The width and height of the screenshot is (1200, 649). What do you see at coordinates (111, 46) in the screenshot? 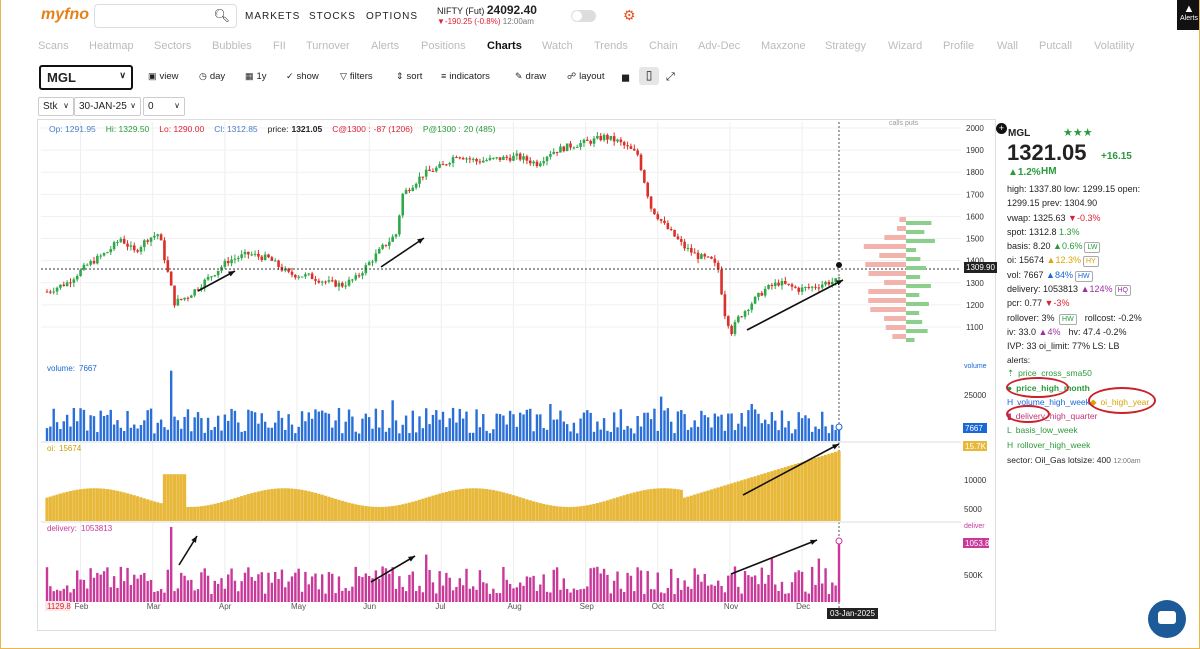
I see `tab-heatmap: Heatmap` at bounding box center [111, 46].